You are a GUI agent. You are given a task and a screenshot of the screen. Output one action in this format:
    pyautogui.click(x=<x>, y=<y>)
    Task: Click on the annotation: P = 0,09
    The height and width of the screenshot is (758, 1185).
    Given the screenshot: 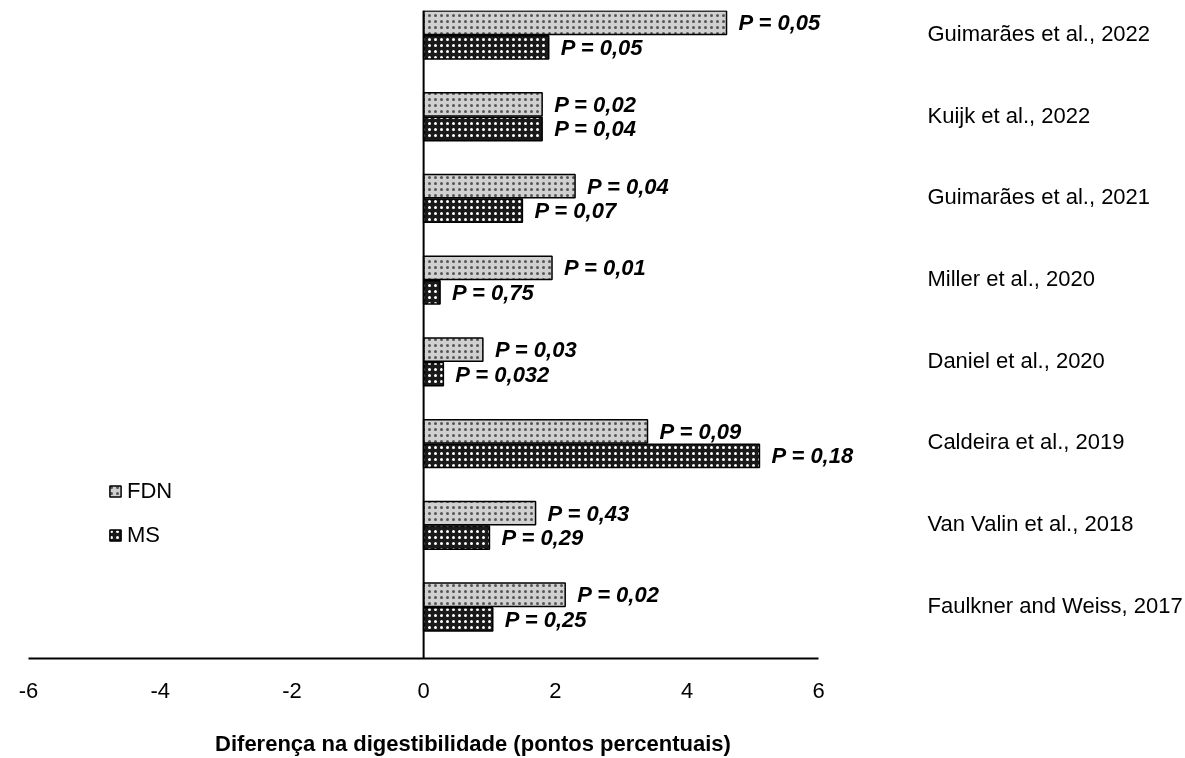 What is the action you would take?
    pyautogui.click(x=701, y=431)
    